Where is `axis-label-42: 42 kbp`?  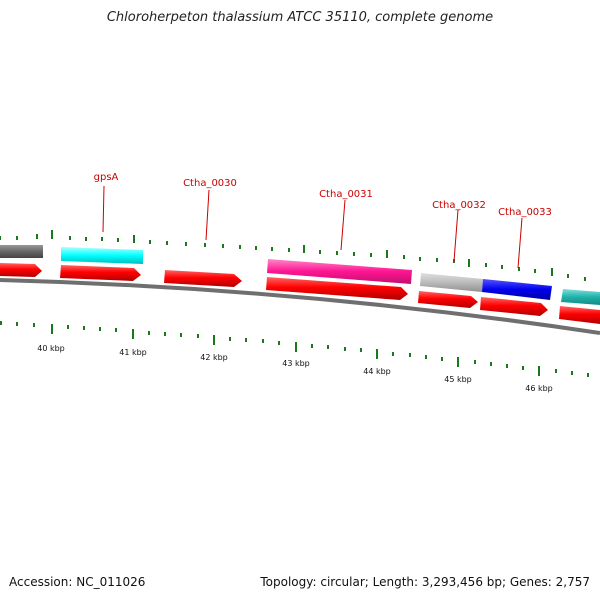 axis-label-42: 42 kbp is located at coordinates (214, 357).